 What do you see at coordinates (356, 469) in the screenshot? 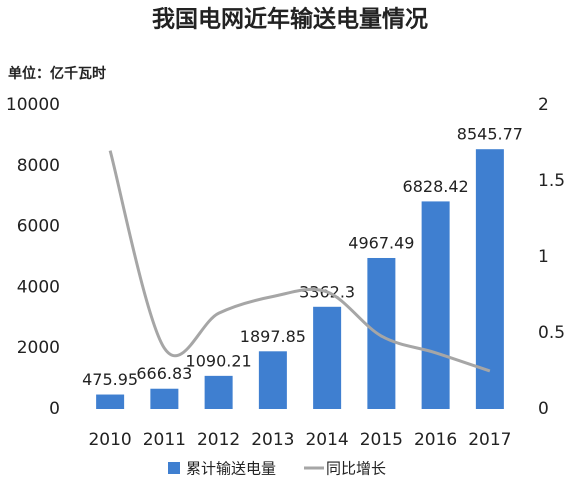
I see `legend-label: 同比增长` at bounding box center [356, 469].